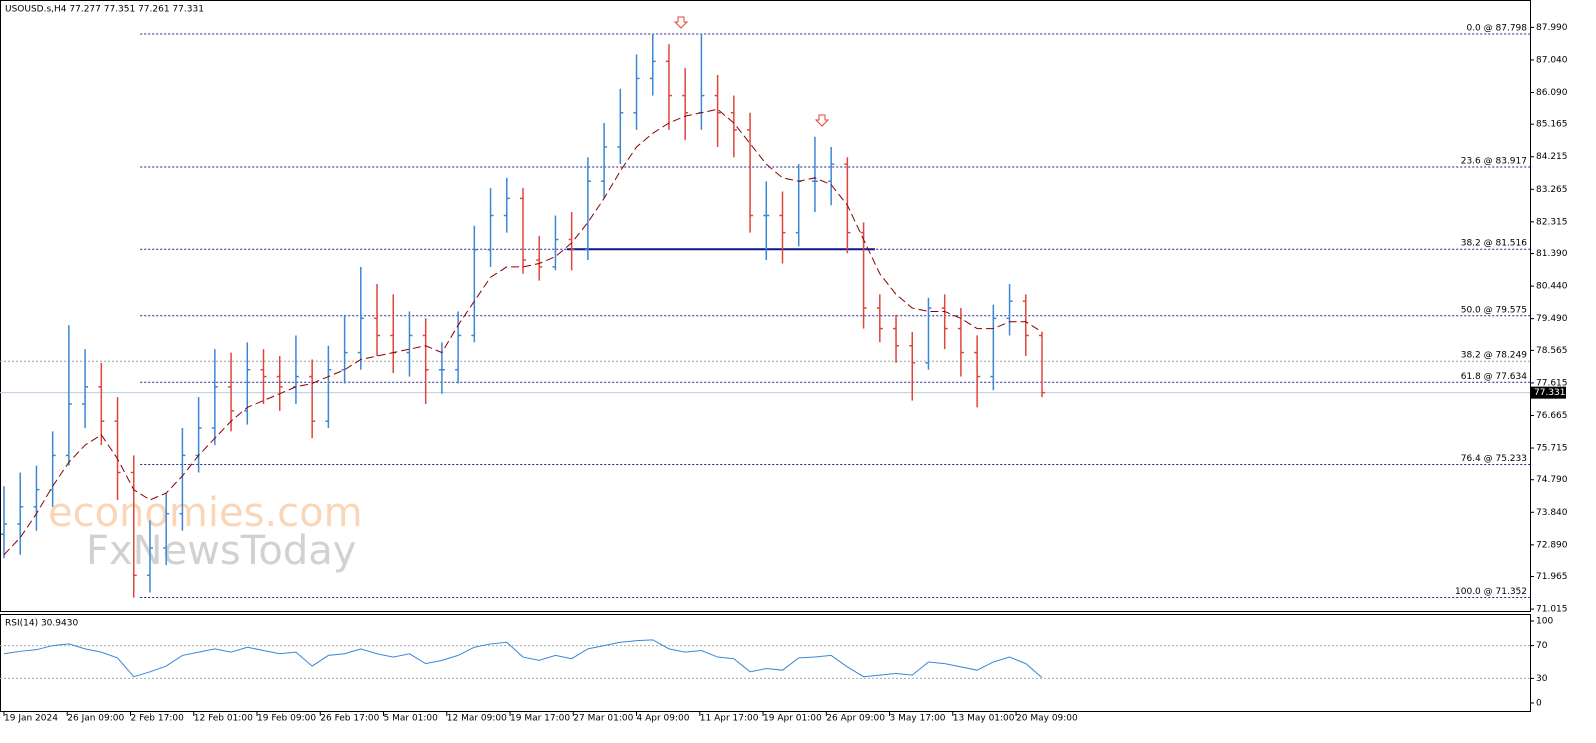 The height and width of the screenshot is (743, 1596). Describe the element at coordinates (1496, 28) in the screenshot. I see `fib-label: 0.0 @ 87.798` at that location.